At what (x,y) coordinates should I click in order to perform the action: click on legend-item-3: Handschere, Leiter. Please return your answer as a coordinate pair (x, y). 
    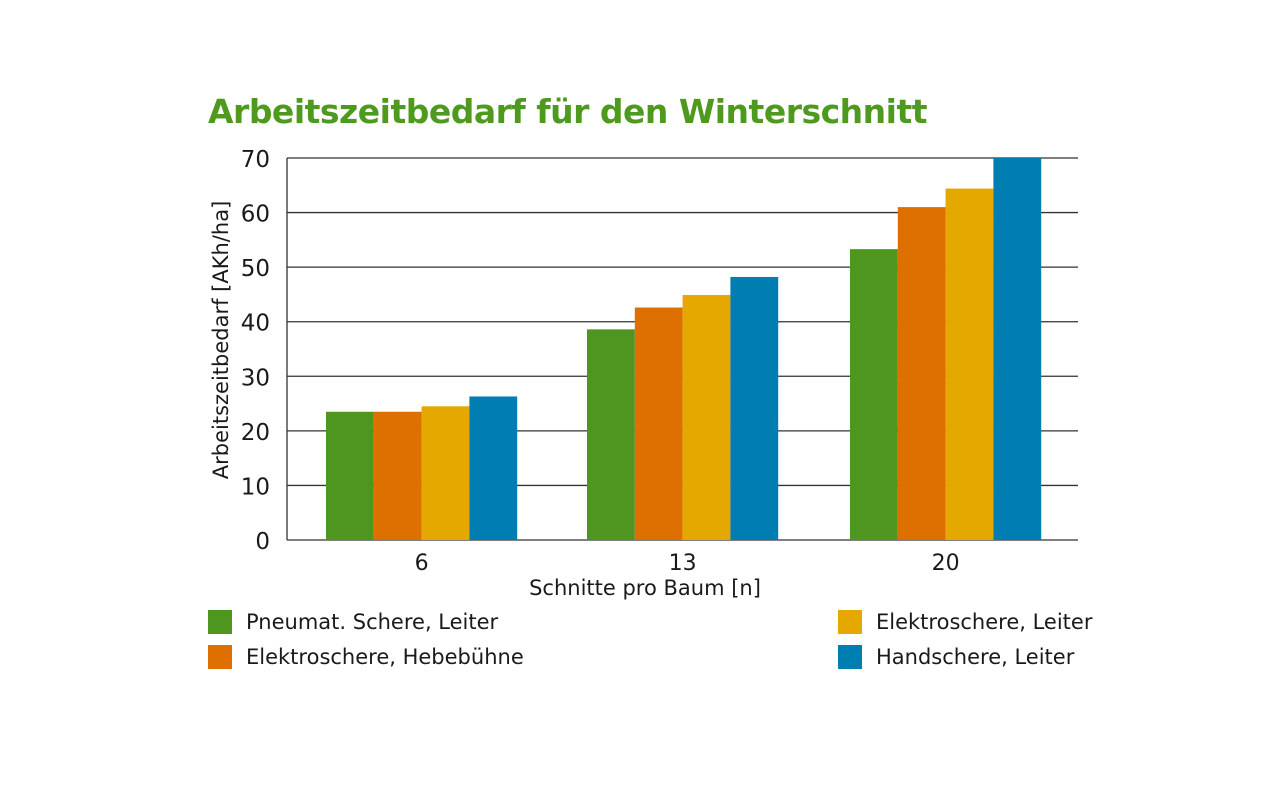
    Looking at the image, I should click on (956, 657).